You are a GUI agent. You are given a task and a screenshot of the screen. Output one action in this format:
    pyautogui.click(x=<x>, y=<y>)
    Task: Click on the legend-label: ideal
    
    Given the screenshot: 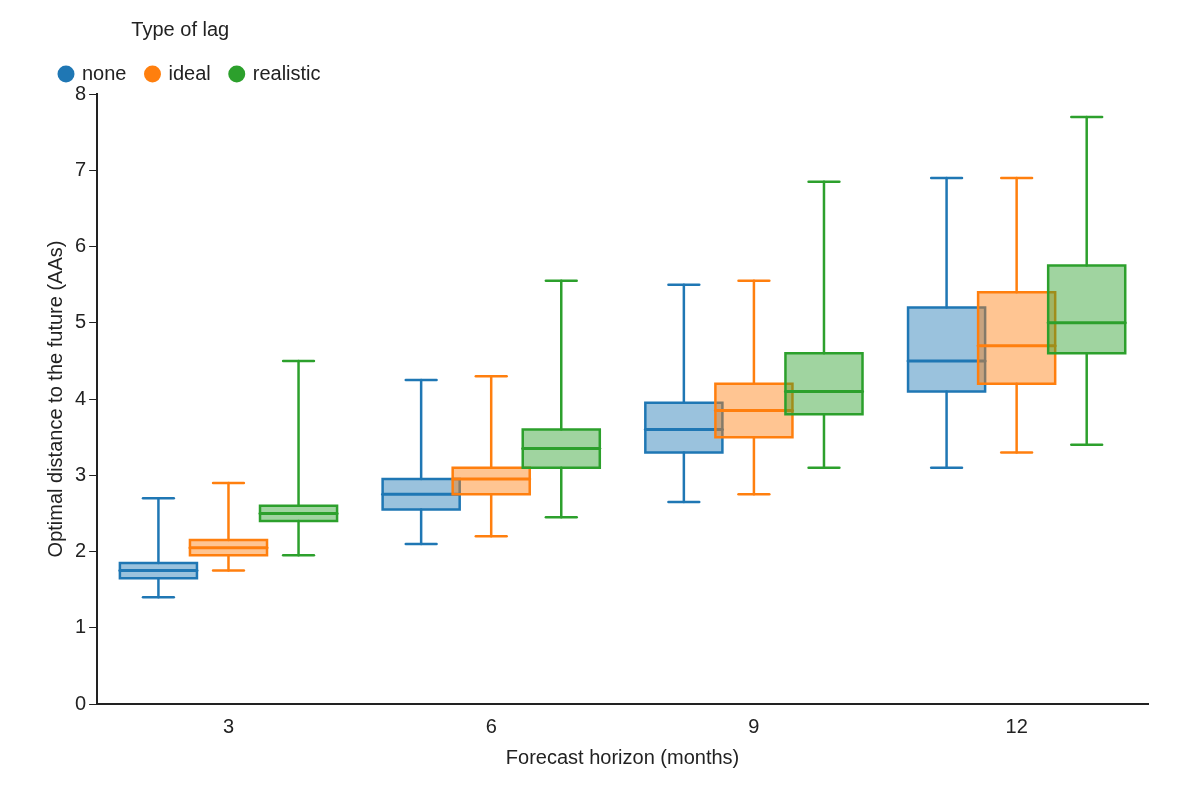 What is the action you would take?
    pyautogui.click(x=189, y=72)
    